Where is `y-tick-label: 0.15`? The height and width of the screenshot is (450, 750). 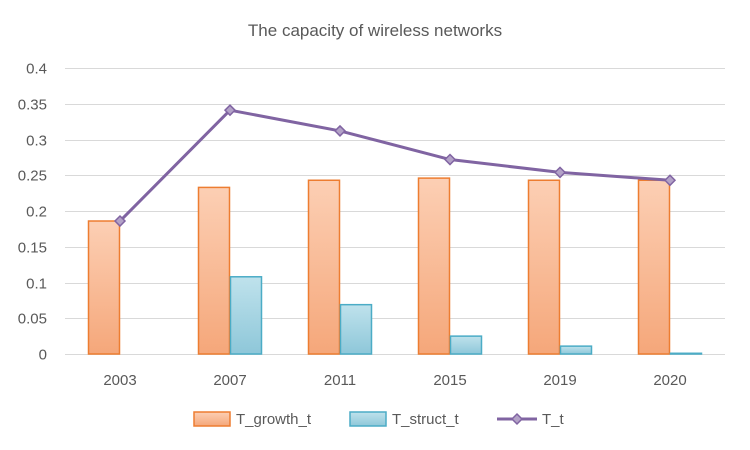
y-tick-label: 0.15 is located at coordinates (32, 248).